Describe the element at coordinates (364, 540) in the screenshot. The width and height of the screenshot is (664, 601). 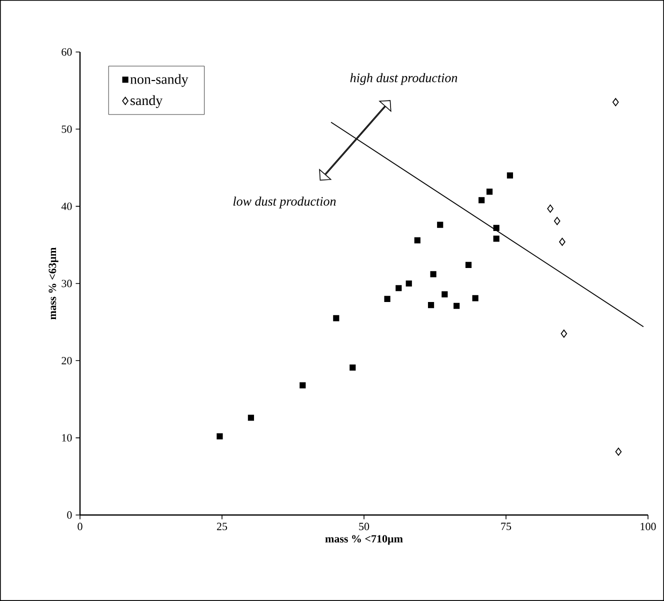
I see `x-axis-title: mass % <710µm` at that location.